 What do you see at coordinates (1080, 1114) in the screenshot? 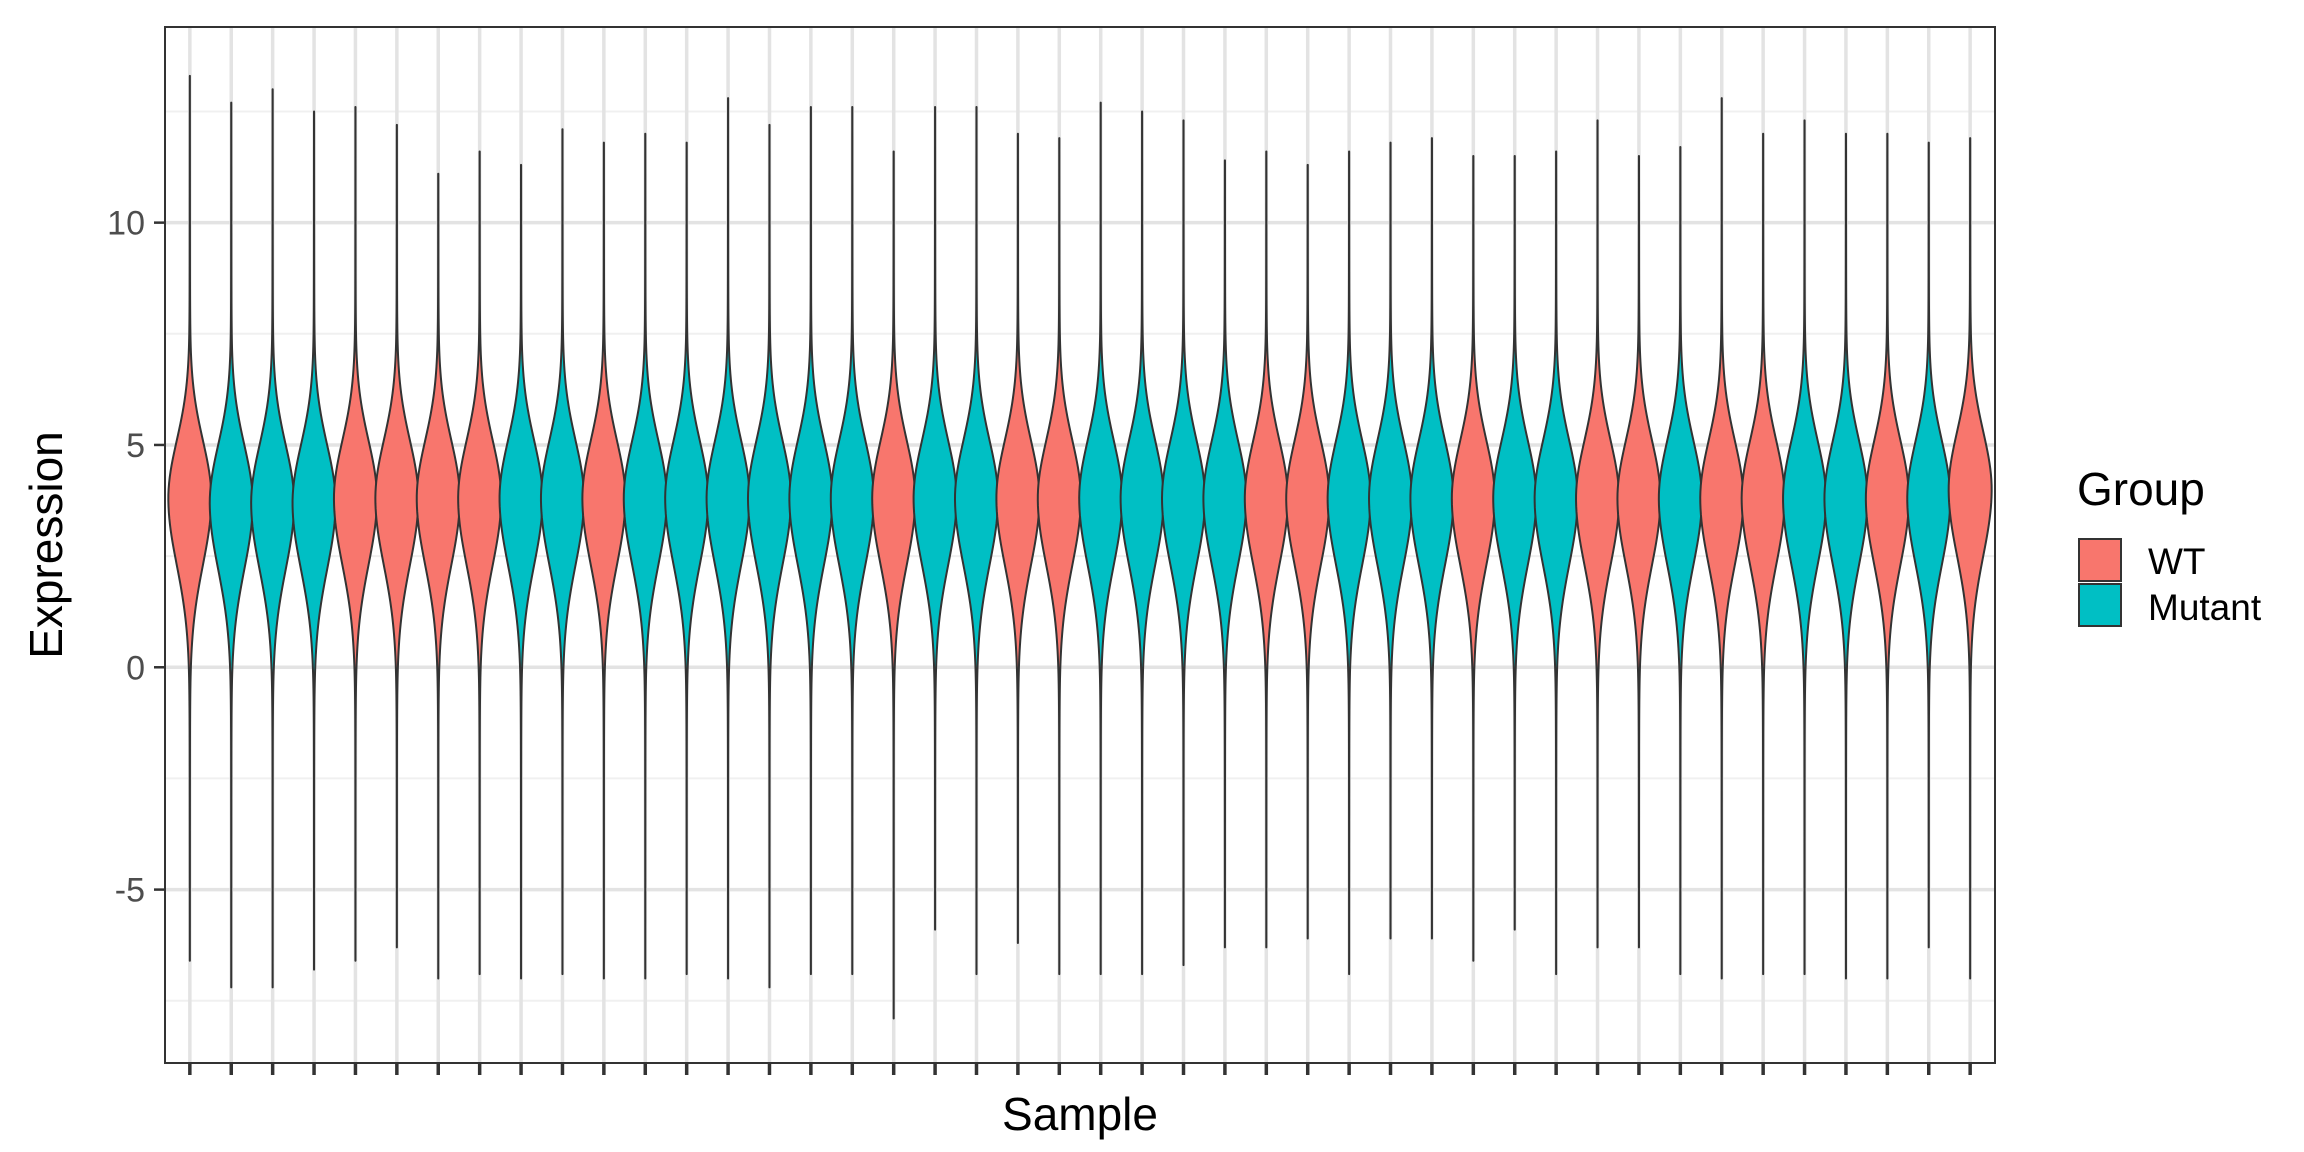
I see `x-axis-title: Sample` at bounding box center [1080, 1114].